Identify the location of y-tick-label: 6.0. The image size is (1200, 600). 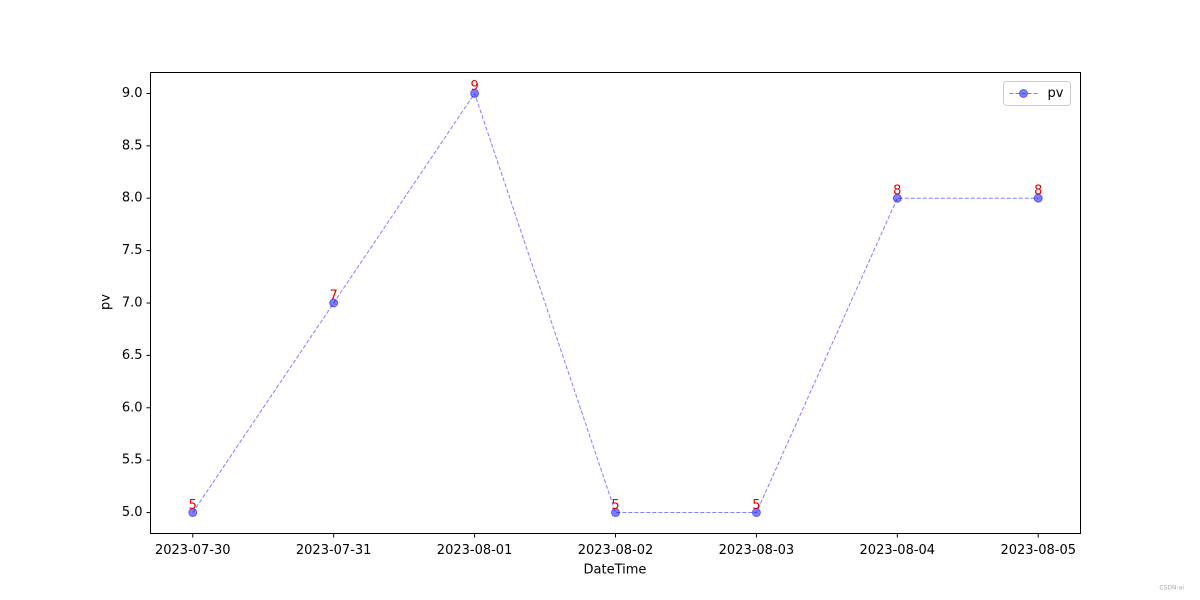
(132, 407).